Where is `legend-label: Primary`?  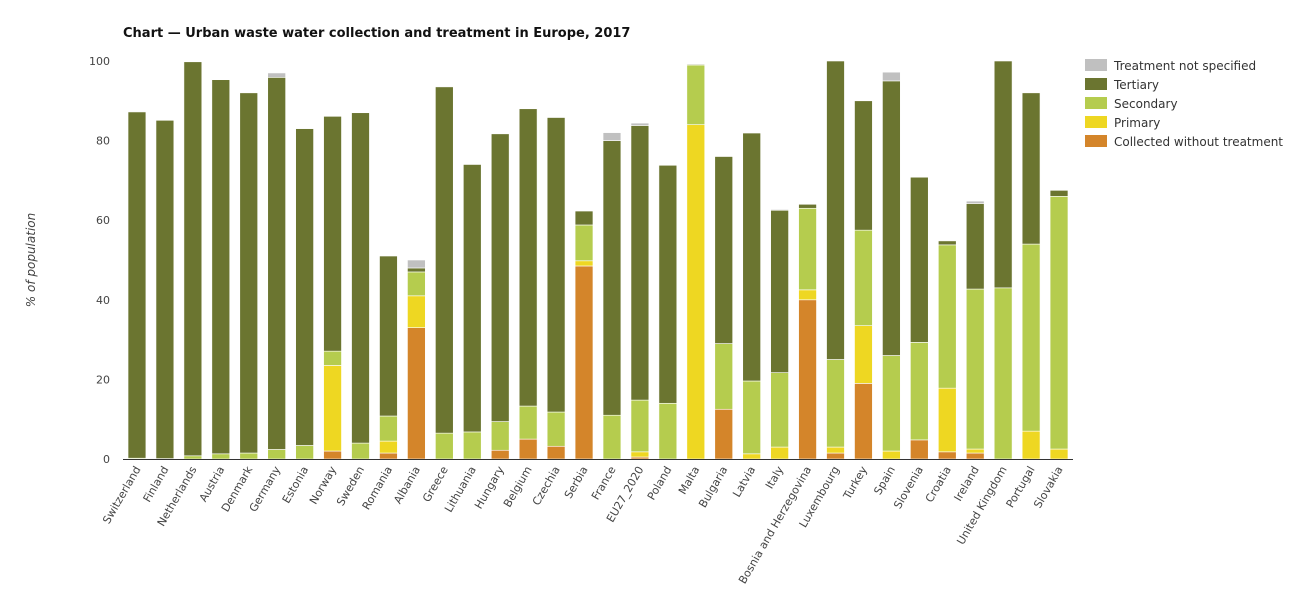 legend-label: Primary is located at coordinates (1137, 123).